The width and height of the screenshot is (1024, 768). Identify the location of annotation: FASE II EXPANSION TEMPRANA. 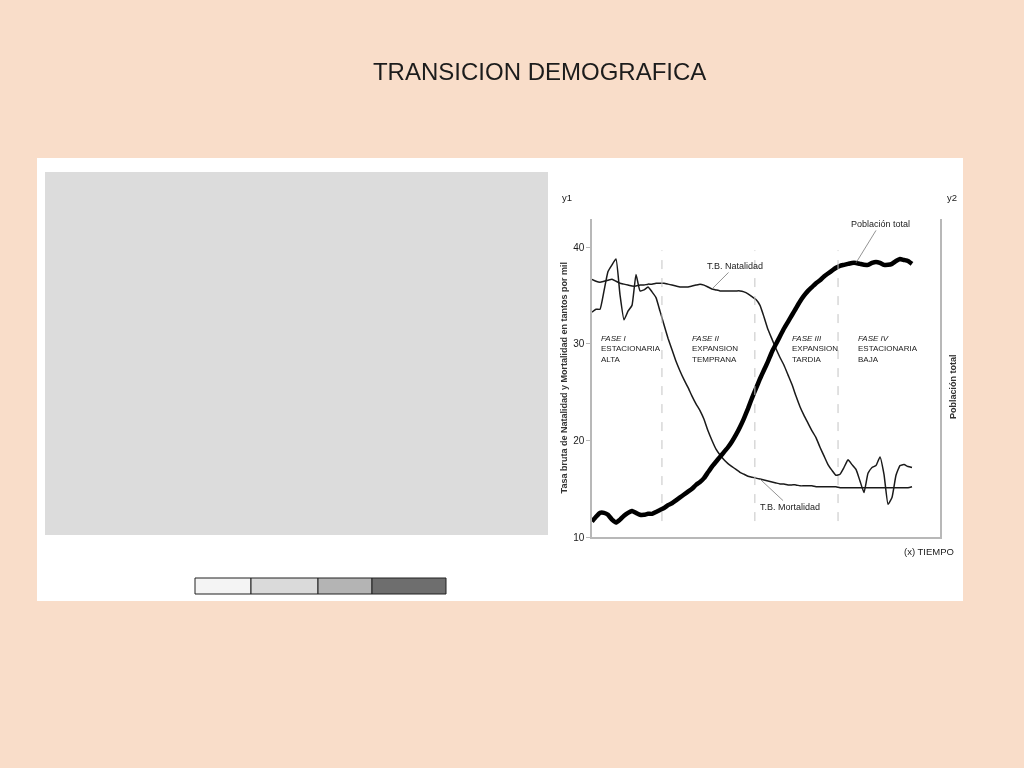
(715, 349).